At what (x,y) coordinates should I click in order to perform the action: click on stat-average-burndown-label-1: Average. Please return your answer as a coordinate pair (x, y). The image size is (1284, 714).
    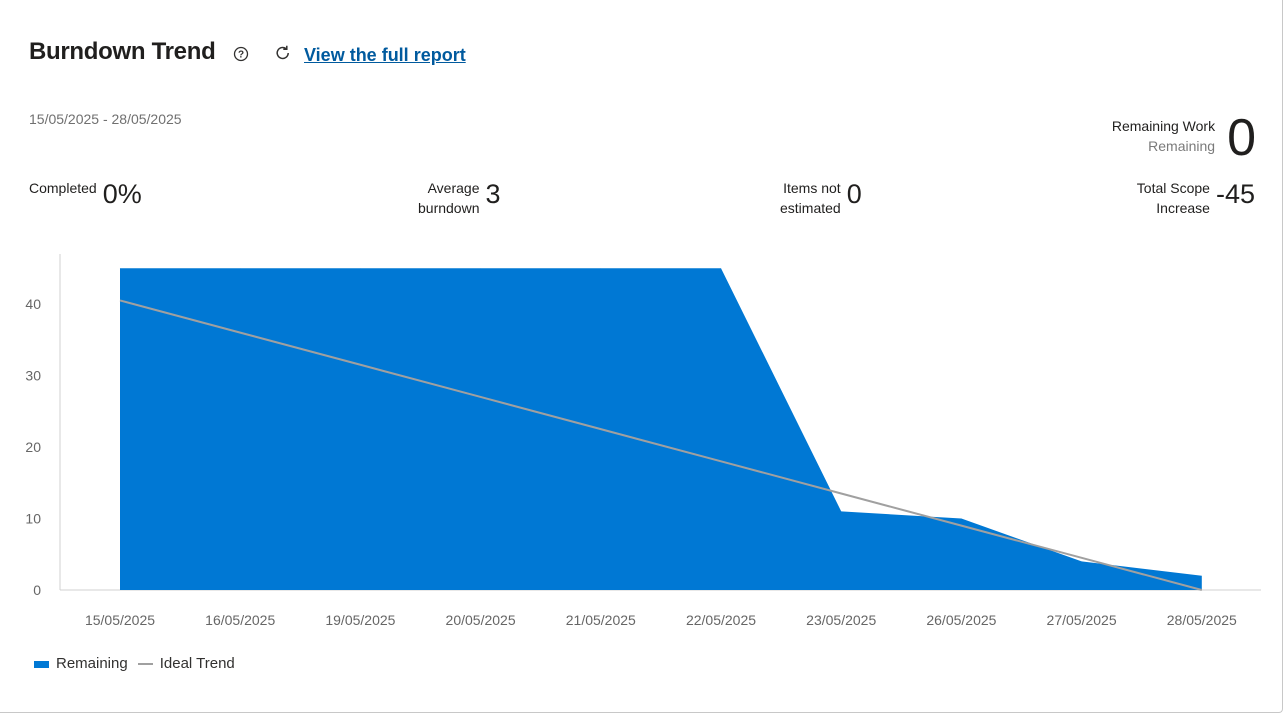
    Looking at the image, I should click on (453, 188).